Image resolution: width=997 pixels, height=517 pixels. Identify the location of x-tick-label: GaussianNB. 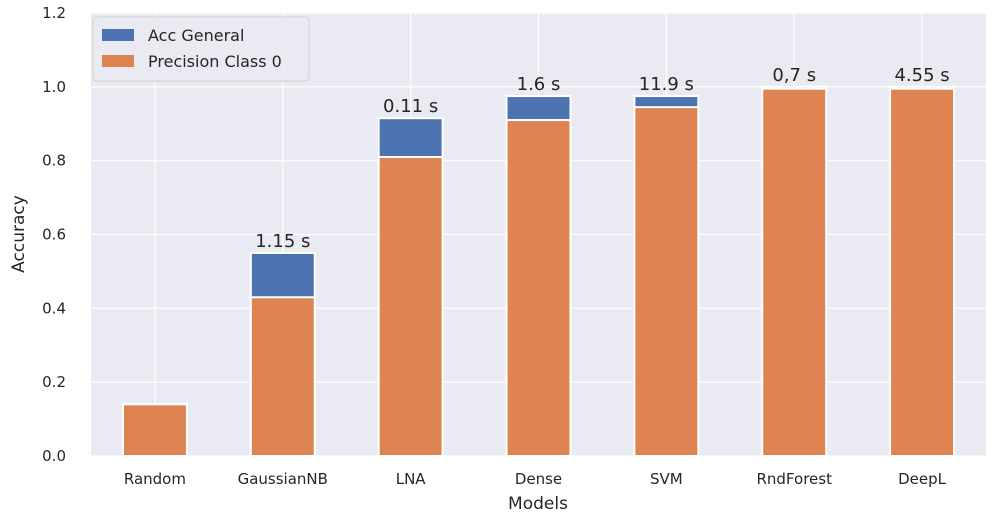
(283, 479).